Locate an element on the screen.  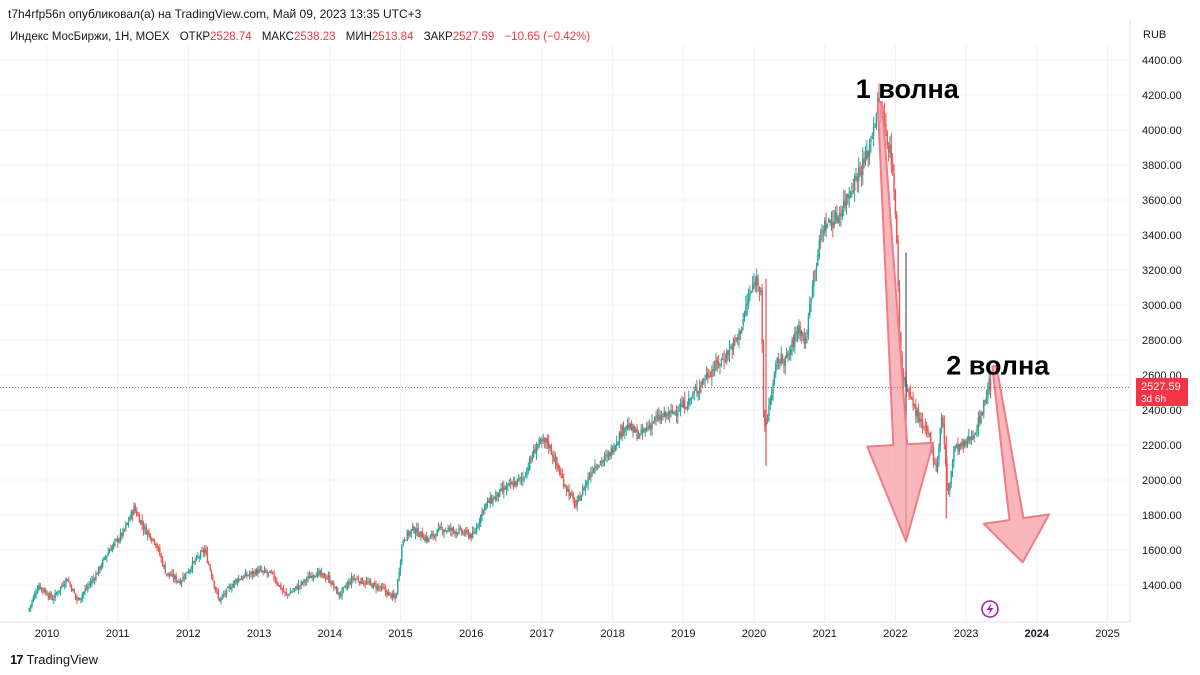
high-value: 2538.23 is located at coordinates (314, 37).